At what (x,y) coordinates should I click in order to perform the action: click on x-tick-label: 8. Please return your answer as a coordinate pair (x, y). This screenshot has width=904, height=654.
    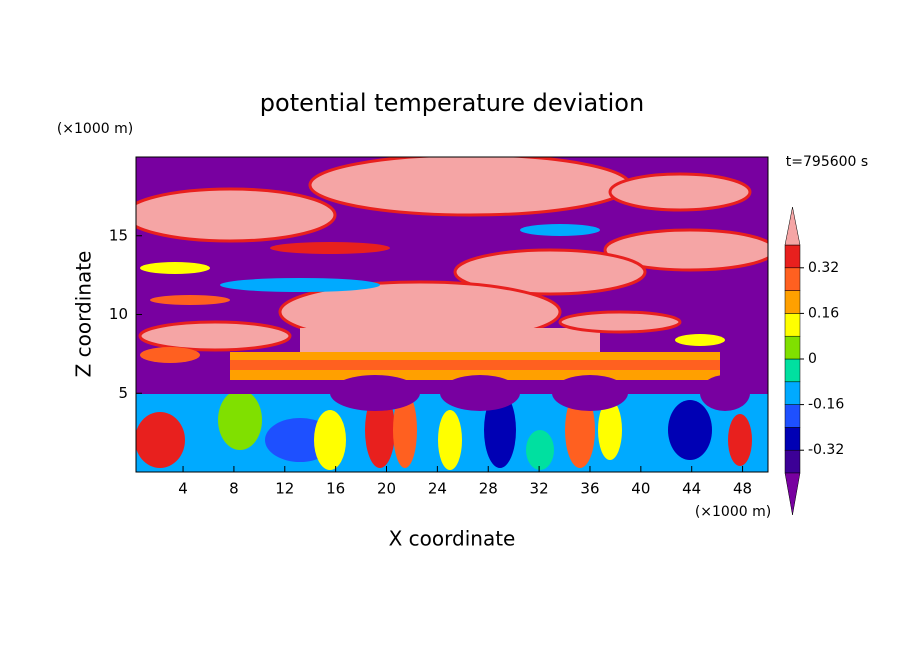
    Looking at the image, I should click on (234, 489).